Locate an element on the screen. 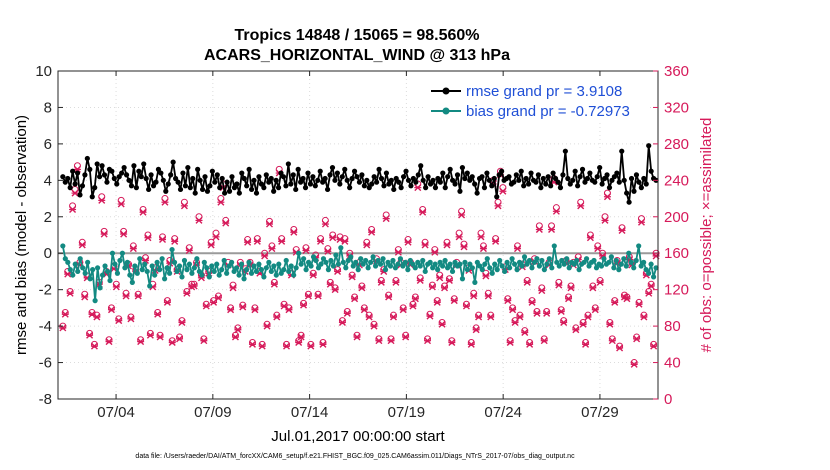 The height and width of the screenshot is (470, 830). right-tick-label: 80 is located at coordinates (672, 326).